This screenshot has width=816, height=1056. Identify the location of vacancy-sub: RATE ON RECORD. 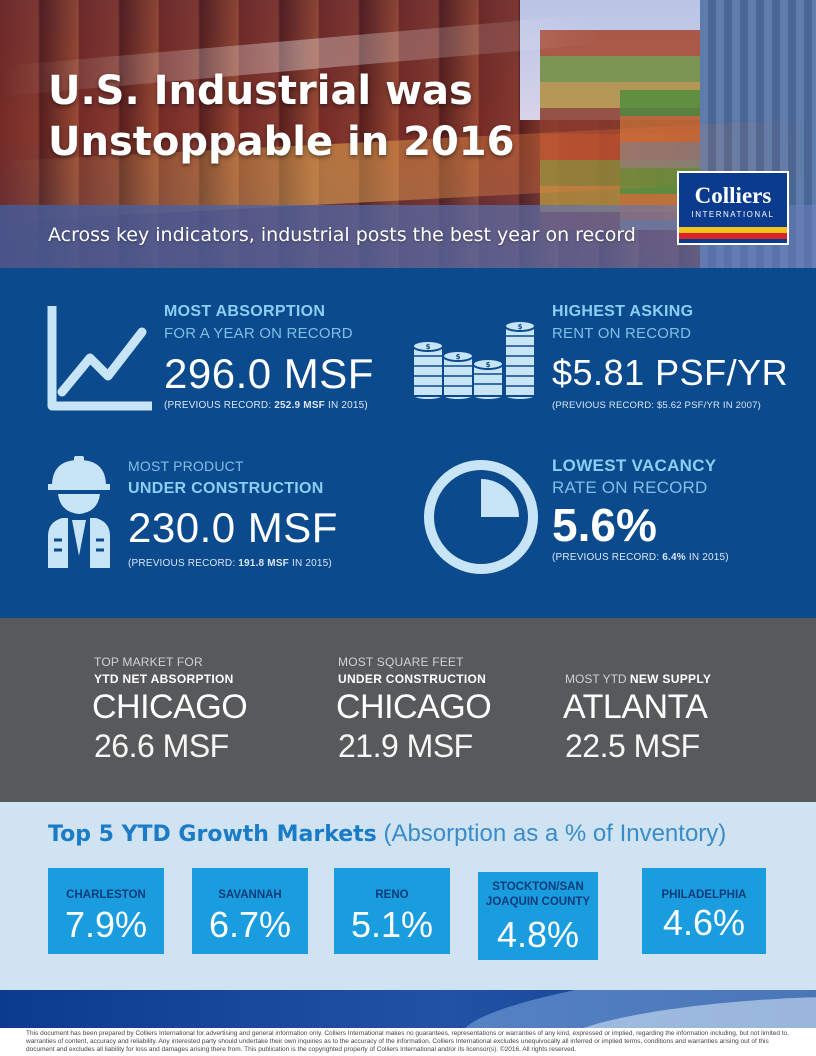
(630, 487).